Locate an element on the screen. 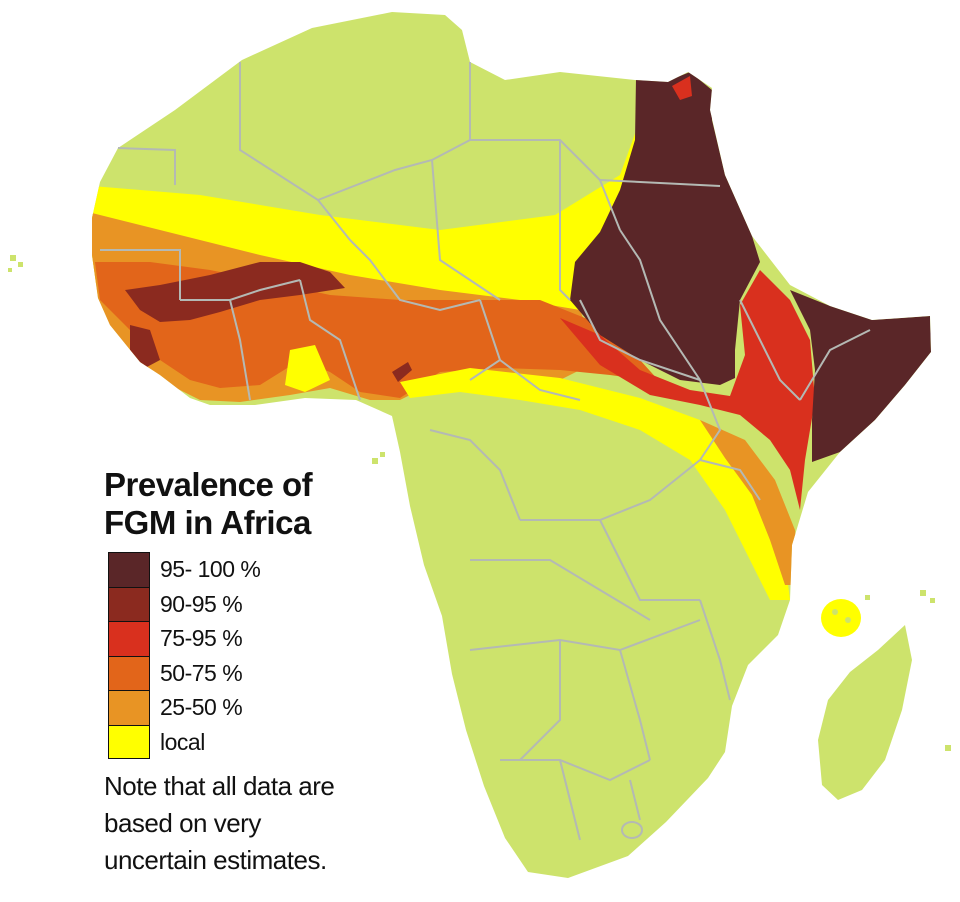 This screenshot has height=902, width=960. comoros-island is located at coordinates (841, 618).